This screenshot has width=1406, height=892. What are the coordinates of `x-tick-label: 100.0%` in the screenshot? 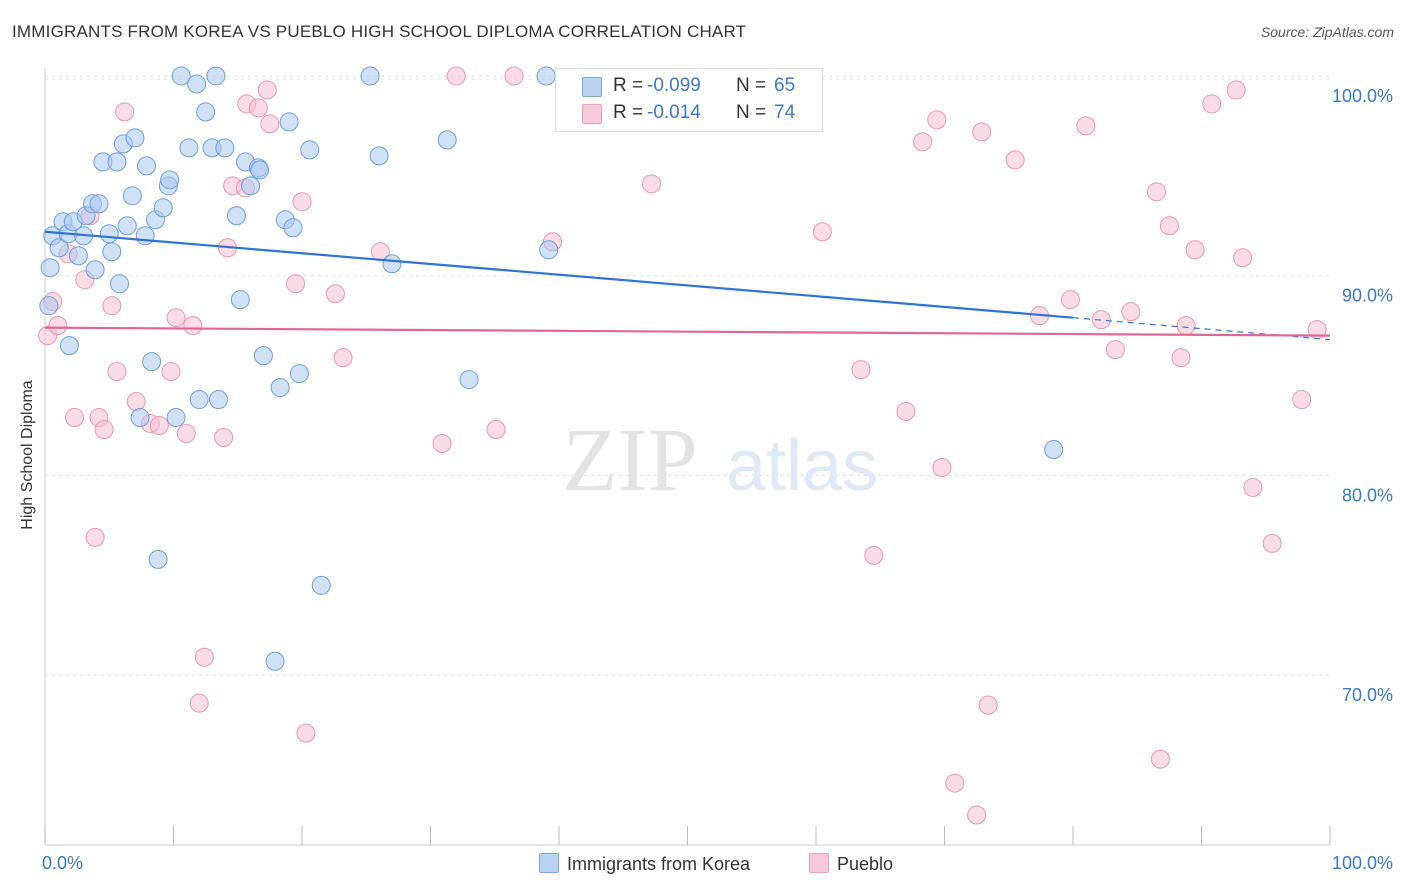 It's located at (1362, 863).